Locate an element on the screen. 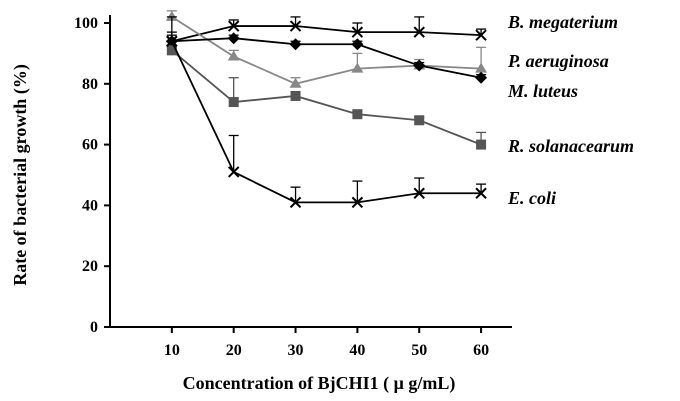 Image resolution: width=680 pixels, height=401 pixels. y-tick-label: 80 is located at coordinates (90, 84).